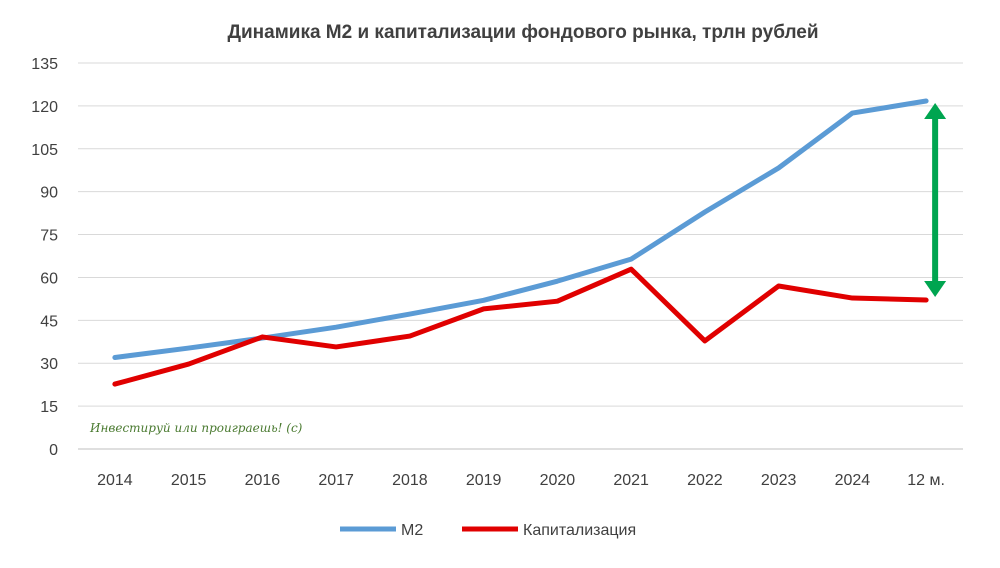  What do you see at coordinates (189, 480) in the screenshot?
I see `x-tick-label: 2015` at bounding box center [189, 480].